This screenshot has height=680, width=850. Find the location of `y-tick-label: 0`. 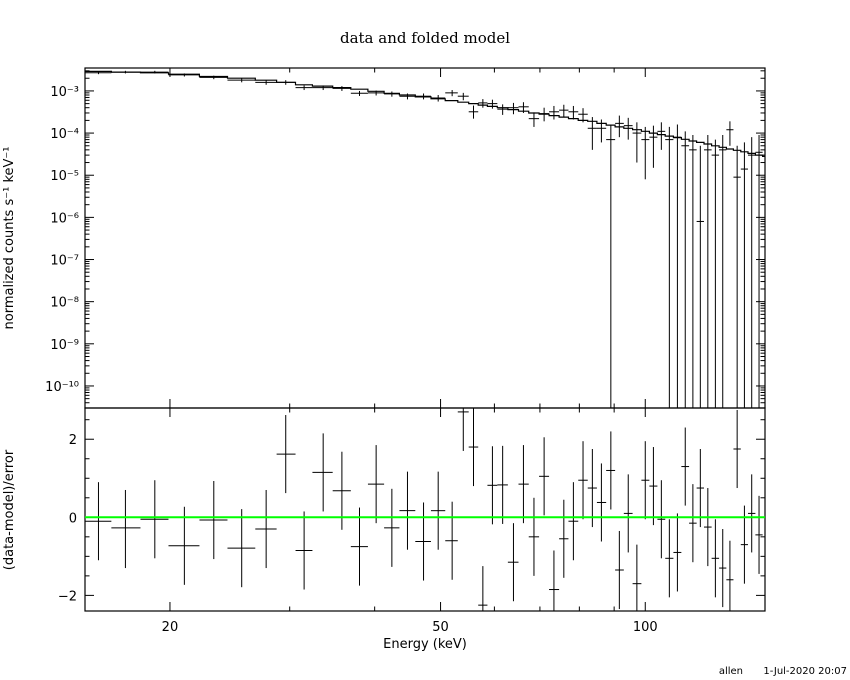

y-tick-label: 0 is located at coordinates (73, 518).